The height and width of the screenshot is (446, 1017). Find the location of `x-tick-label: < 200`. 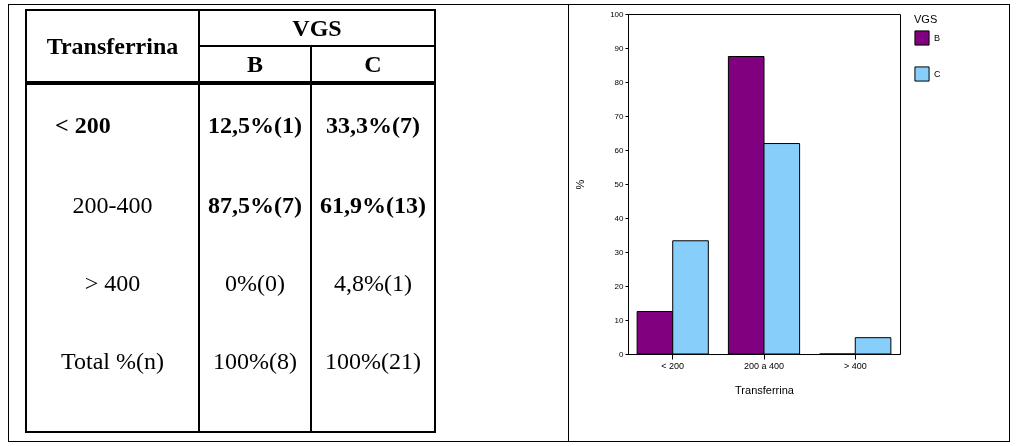

x-tick-label: < 200 is located at coordinates (673, 365).